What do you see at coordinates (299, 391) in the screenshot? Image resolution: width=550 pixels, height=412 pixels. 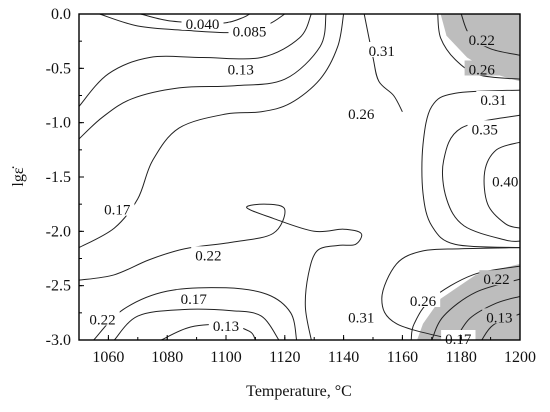 I see `x-axis-title: Temperature, °C` at bounding box center [299, 391].